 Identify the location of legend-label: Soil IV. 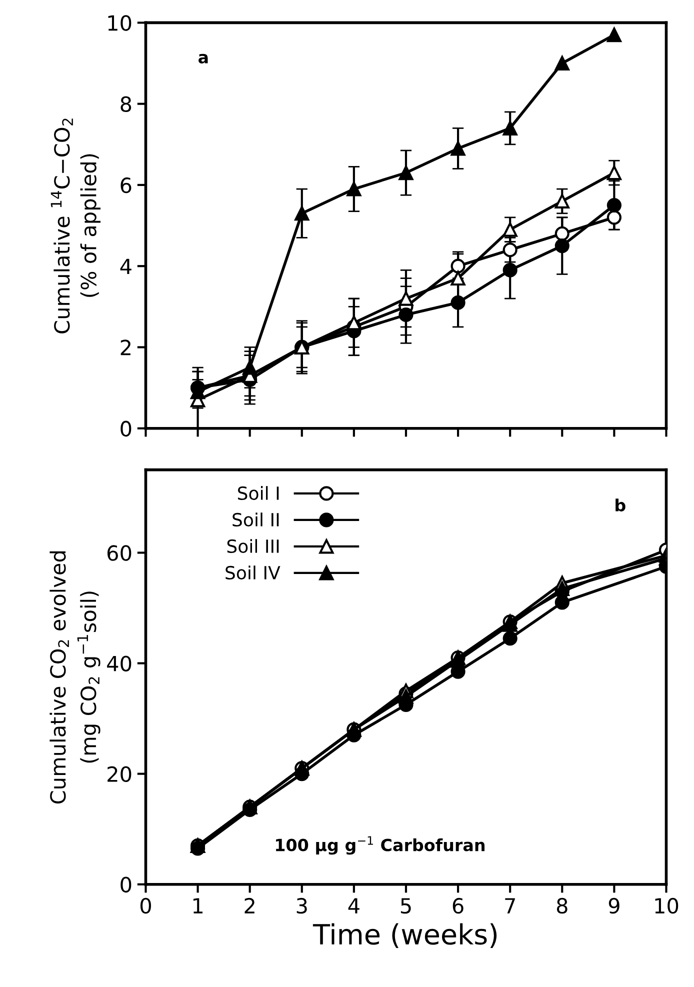
(253, 573).